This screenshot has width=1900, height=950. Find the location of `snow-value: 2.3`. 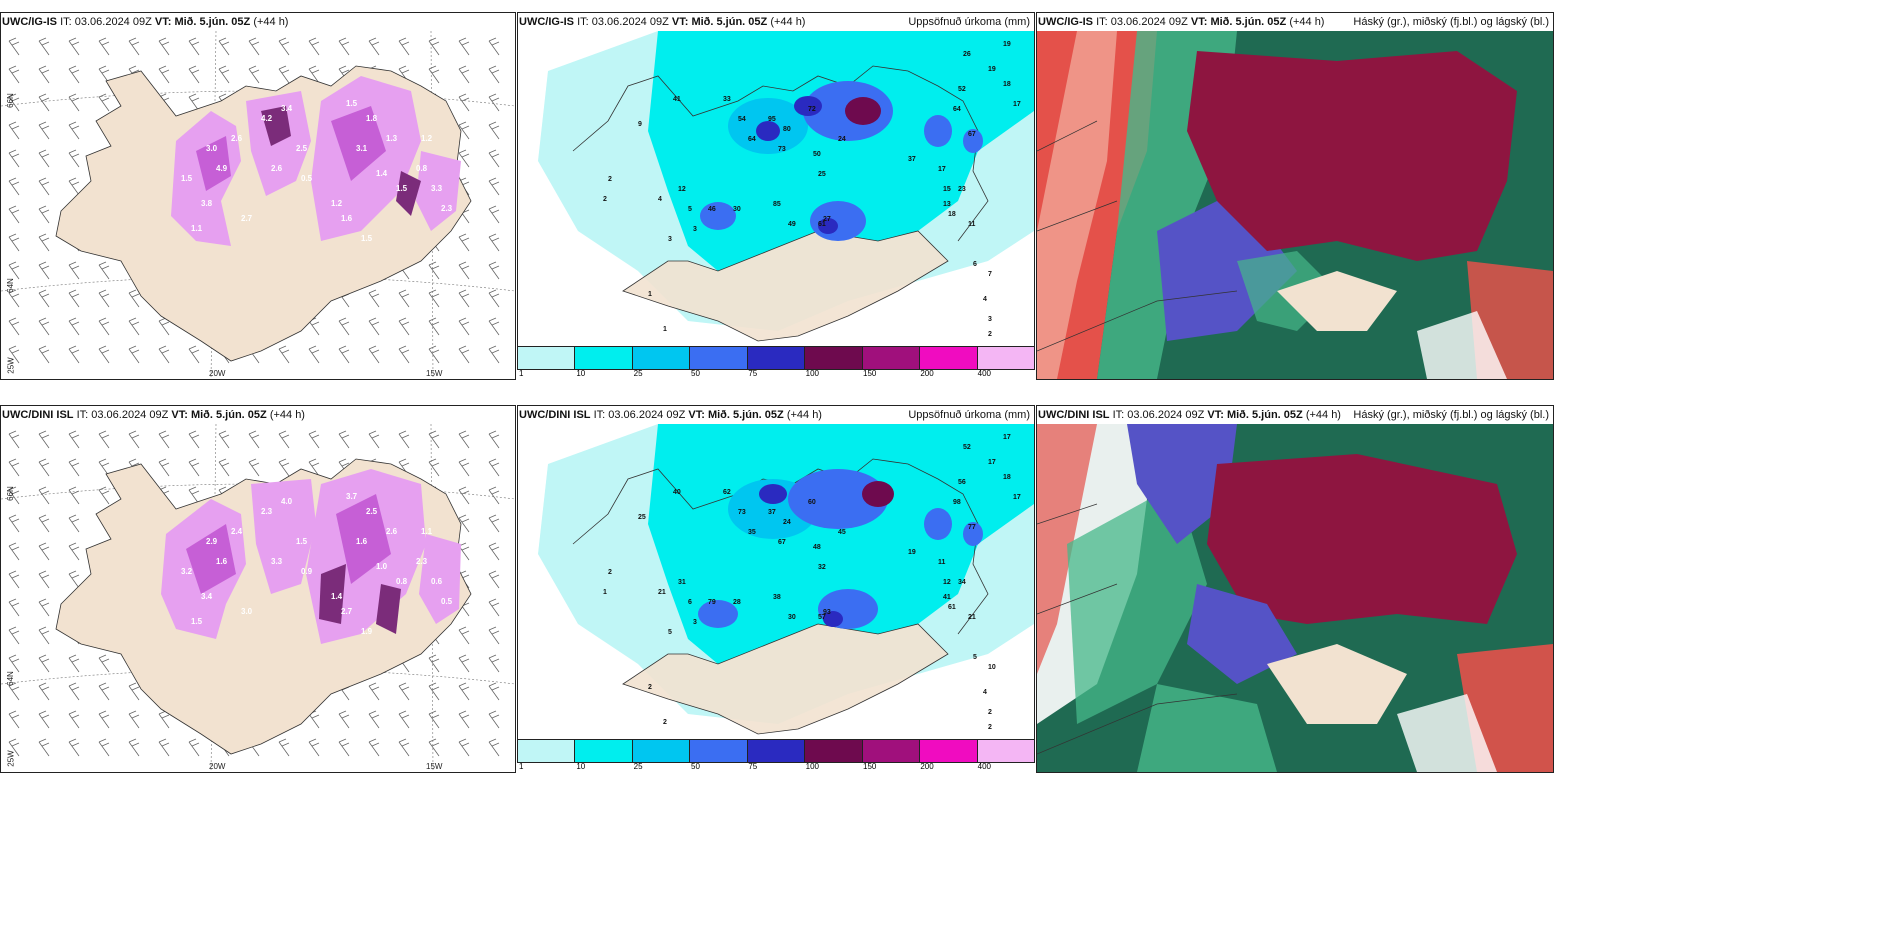

snow-value: 2.3 is located at coordinates (267, 511).